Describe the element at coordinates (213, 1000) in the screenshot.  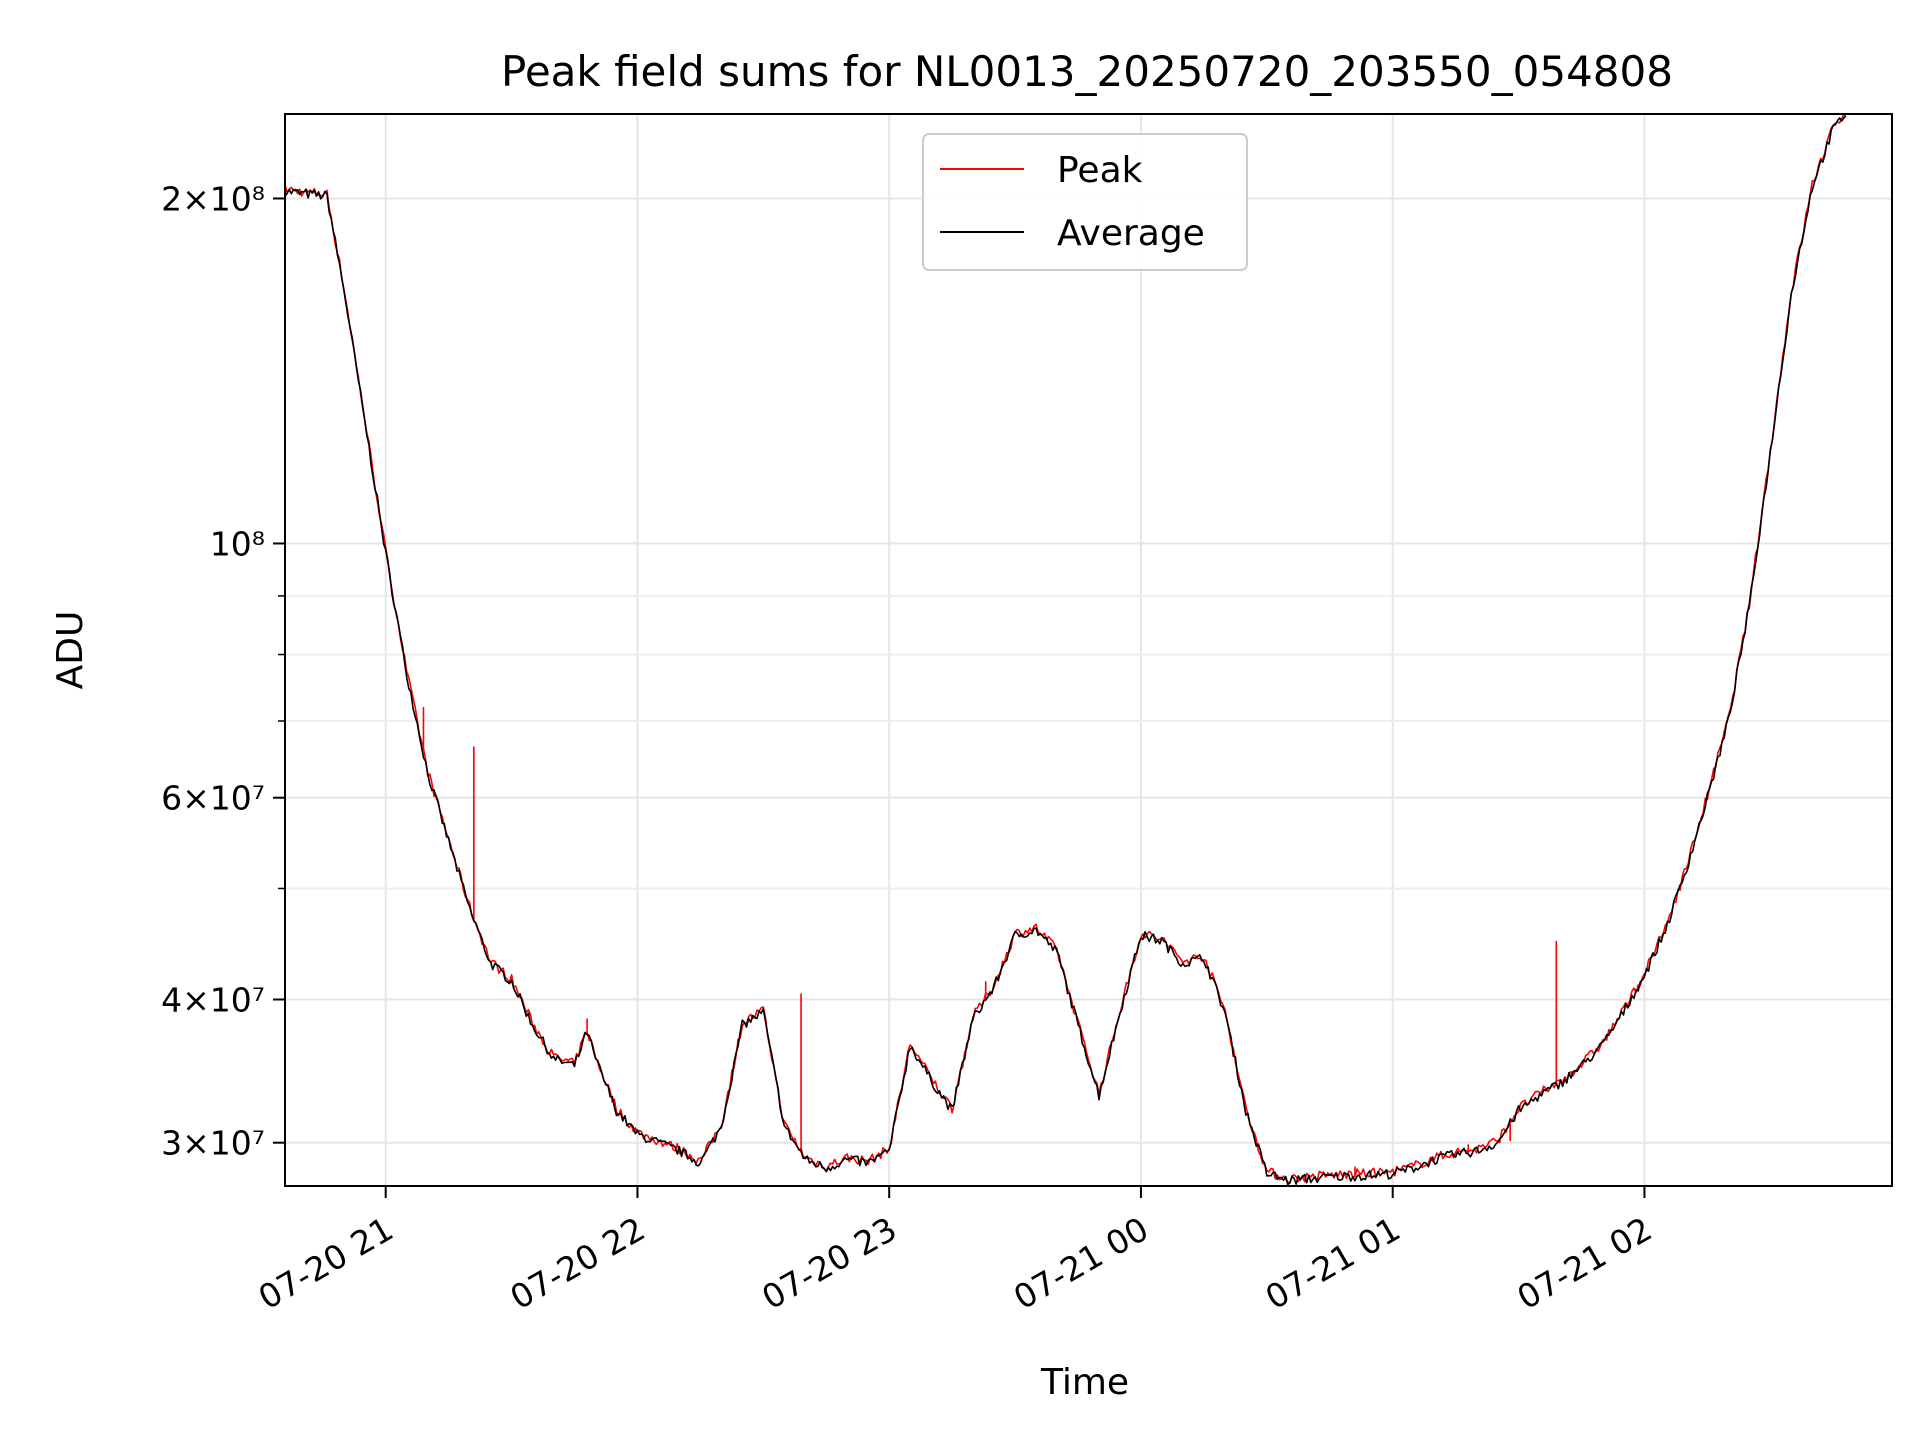
I see `y-tick-label: 4×10⁷` at that location.